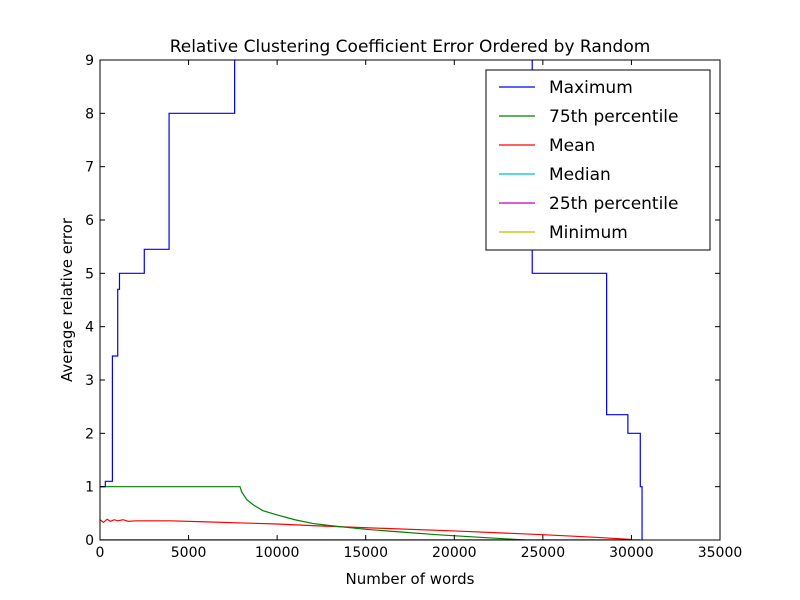 Image resolution: width=800 pixels, height=600 pixels. I want to click on legend-label: 25th percentile, so click(614, 204).